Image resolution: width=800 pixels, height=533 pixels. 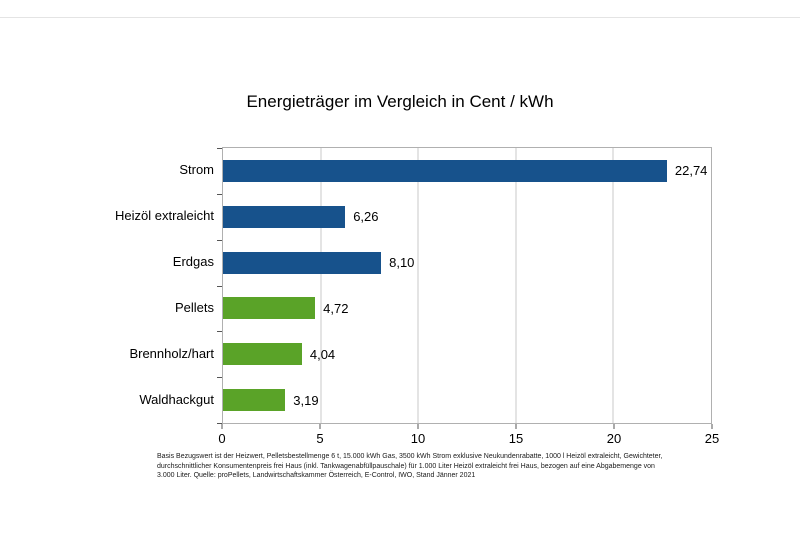 What do you see at coordinates (176, 399) in the screenshot?
I see `category-label-waldhackgut: Waldhackgut` at bounding box center [176, 399].